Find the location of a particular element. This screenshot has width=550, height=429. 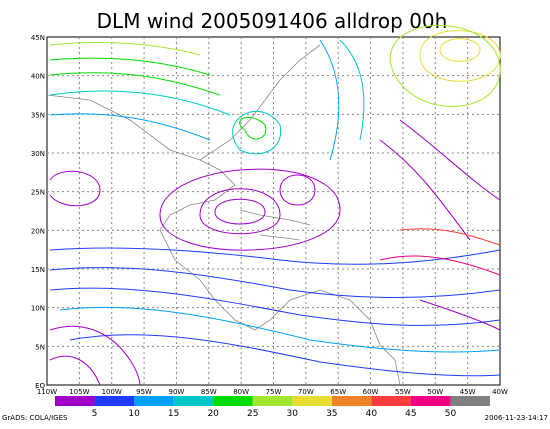

lon-label: 45W is located at coordinates (468, 392).